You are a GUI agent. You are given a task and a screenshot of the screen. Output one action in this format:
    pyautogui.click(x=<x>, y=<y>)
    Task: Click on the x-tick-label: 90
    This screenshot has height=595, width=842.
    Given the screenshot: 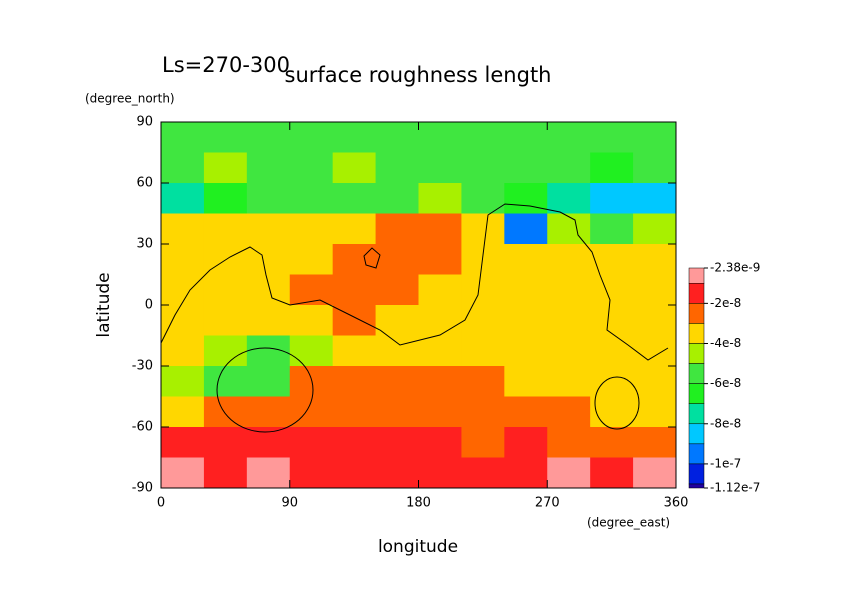 What is the action you would take?
    pyautogui.click(x=289, y=503)
    